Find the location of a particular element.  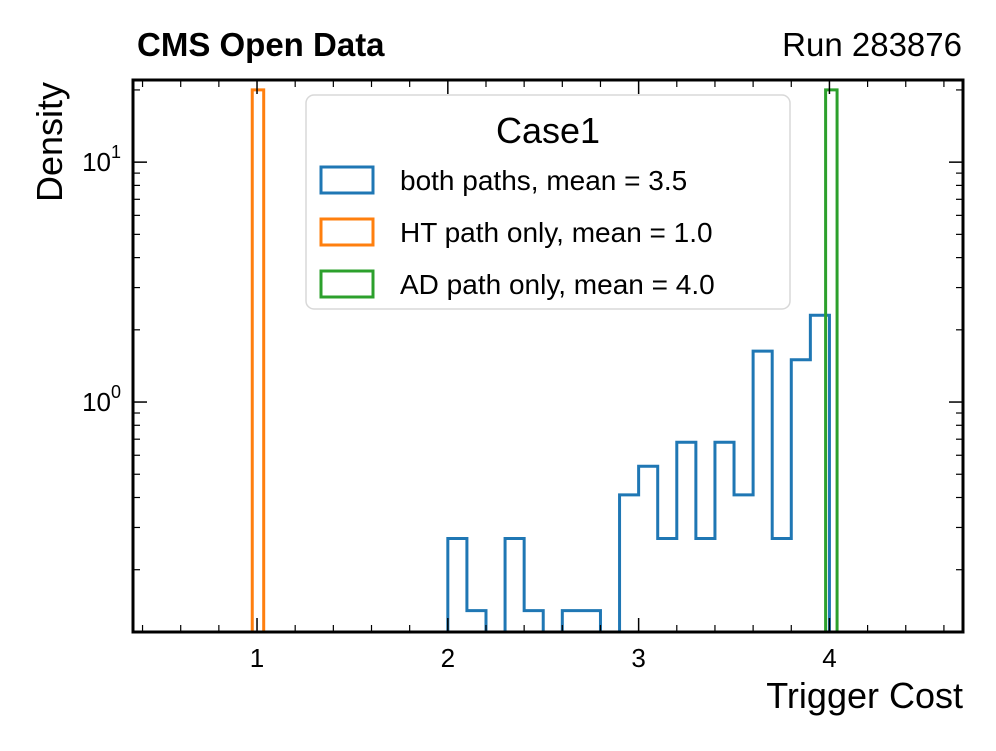

x-axis-label: Trigger Cost is located at coordinates (864, 695).